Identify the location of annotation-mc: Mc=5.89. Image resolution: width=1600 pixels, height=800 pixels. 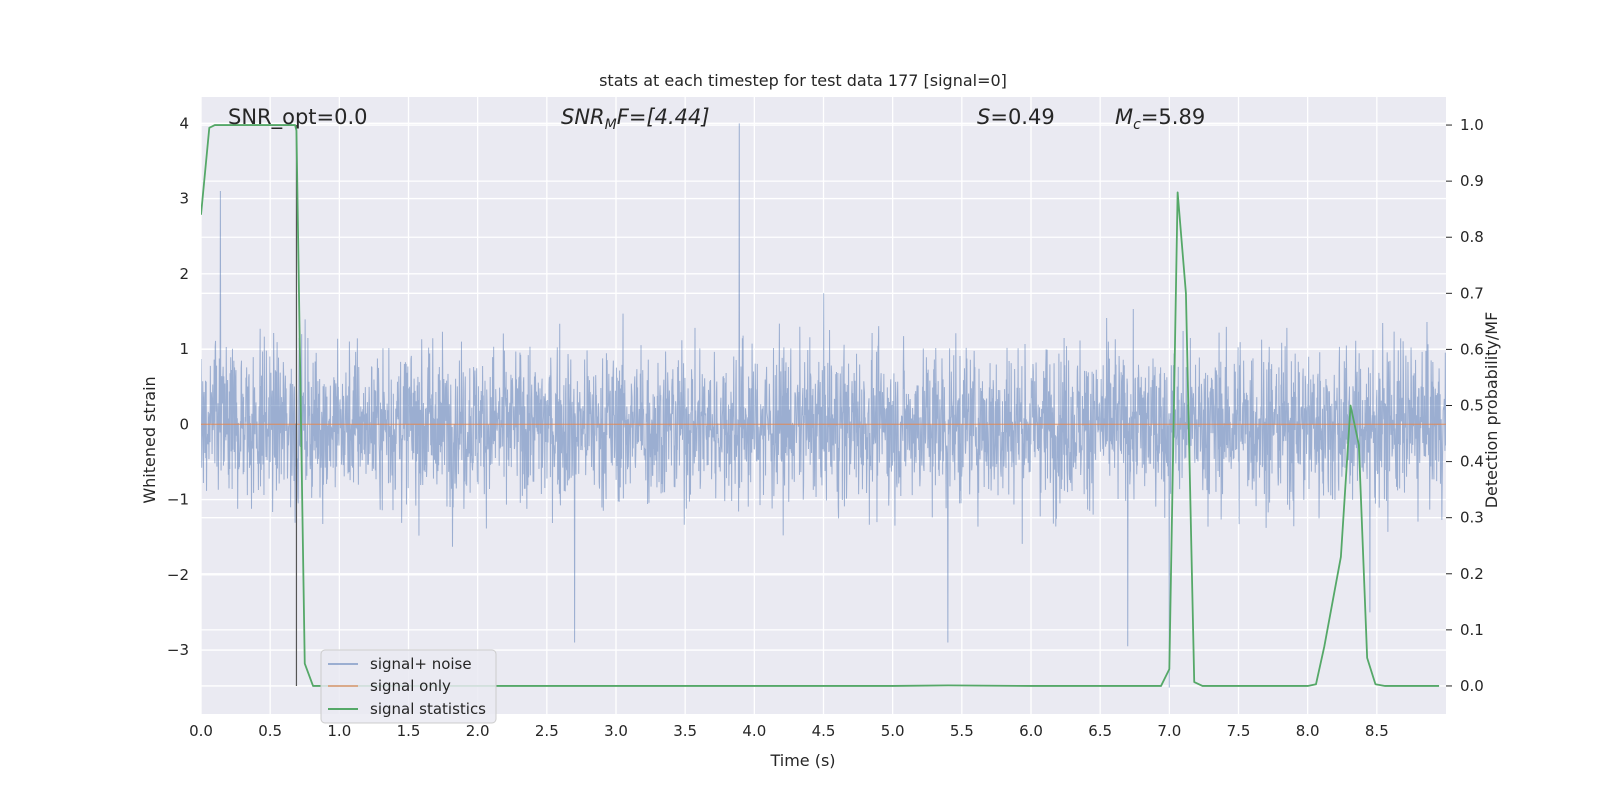
(1160, 119).